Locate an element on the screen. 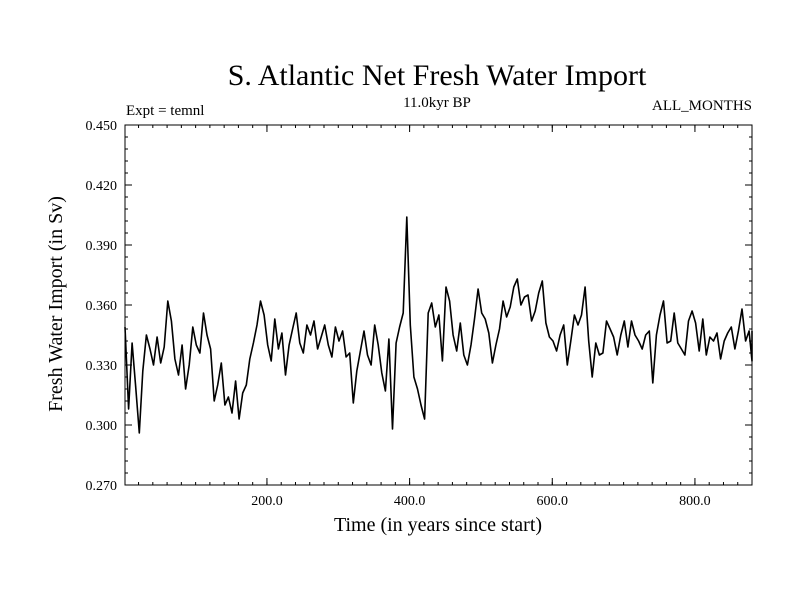 This screenshot has width=800, height=600. y-tick-label: 0.390 is located at coordinates (102, 246).